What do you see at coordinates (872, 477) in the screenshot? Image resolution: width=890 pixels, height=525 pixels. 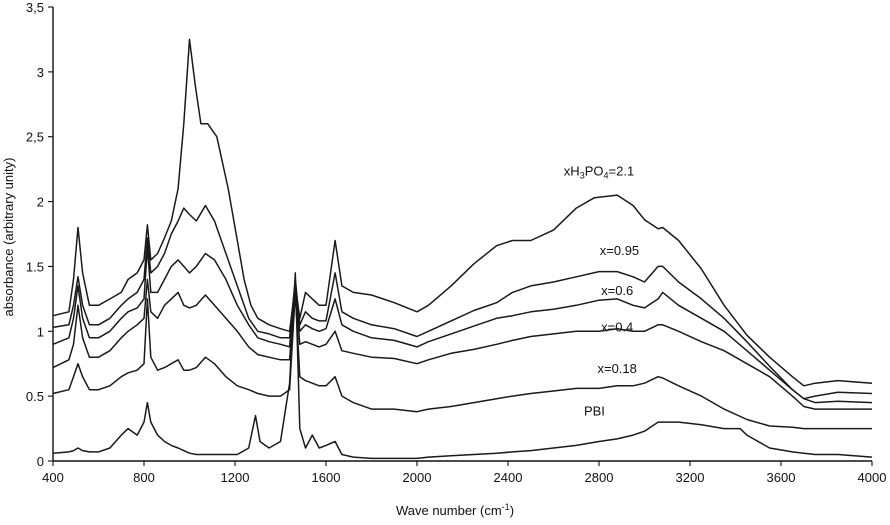 I see `x-tick-label: 4000` at bounding box center [872, 477].